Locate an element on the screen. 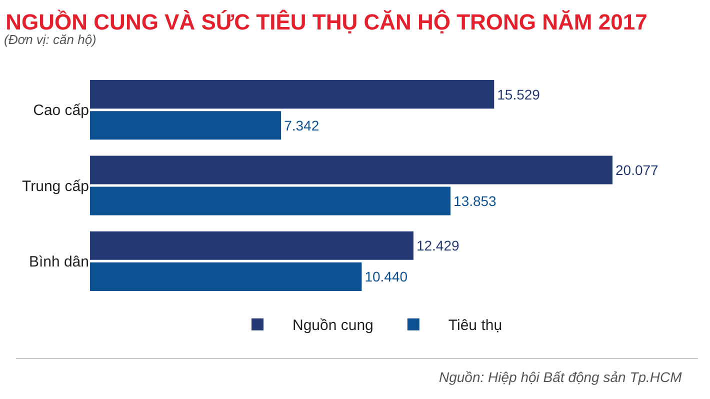 This screenshot has width=710, height=399. data-label: 7.342 is located at coordinates (302, 125).